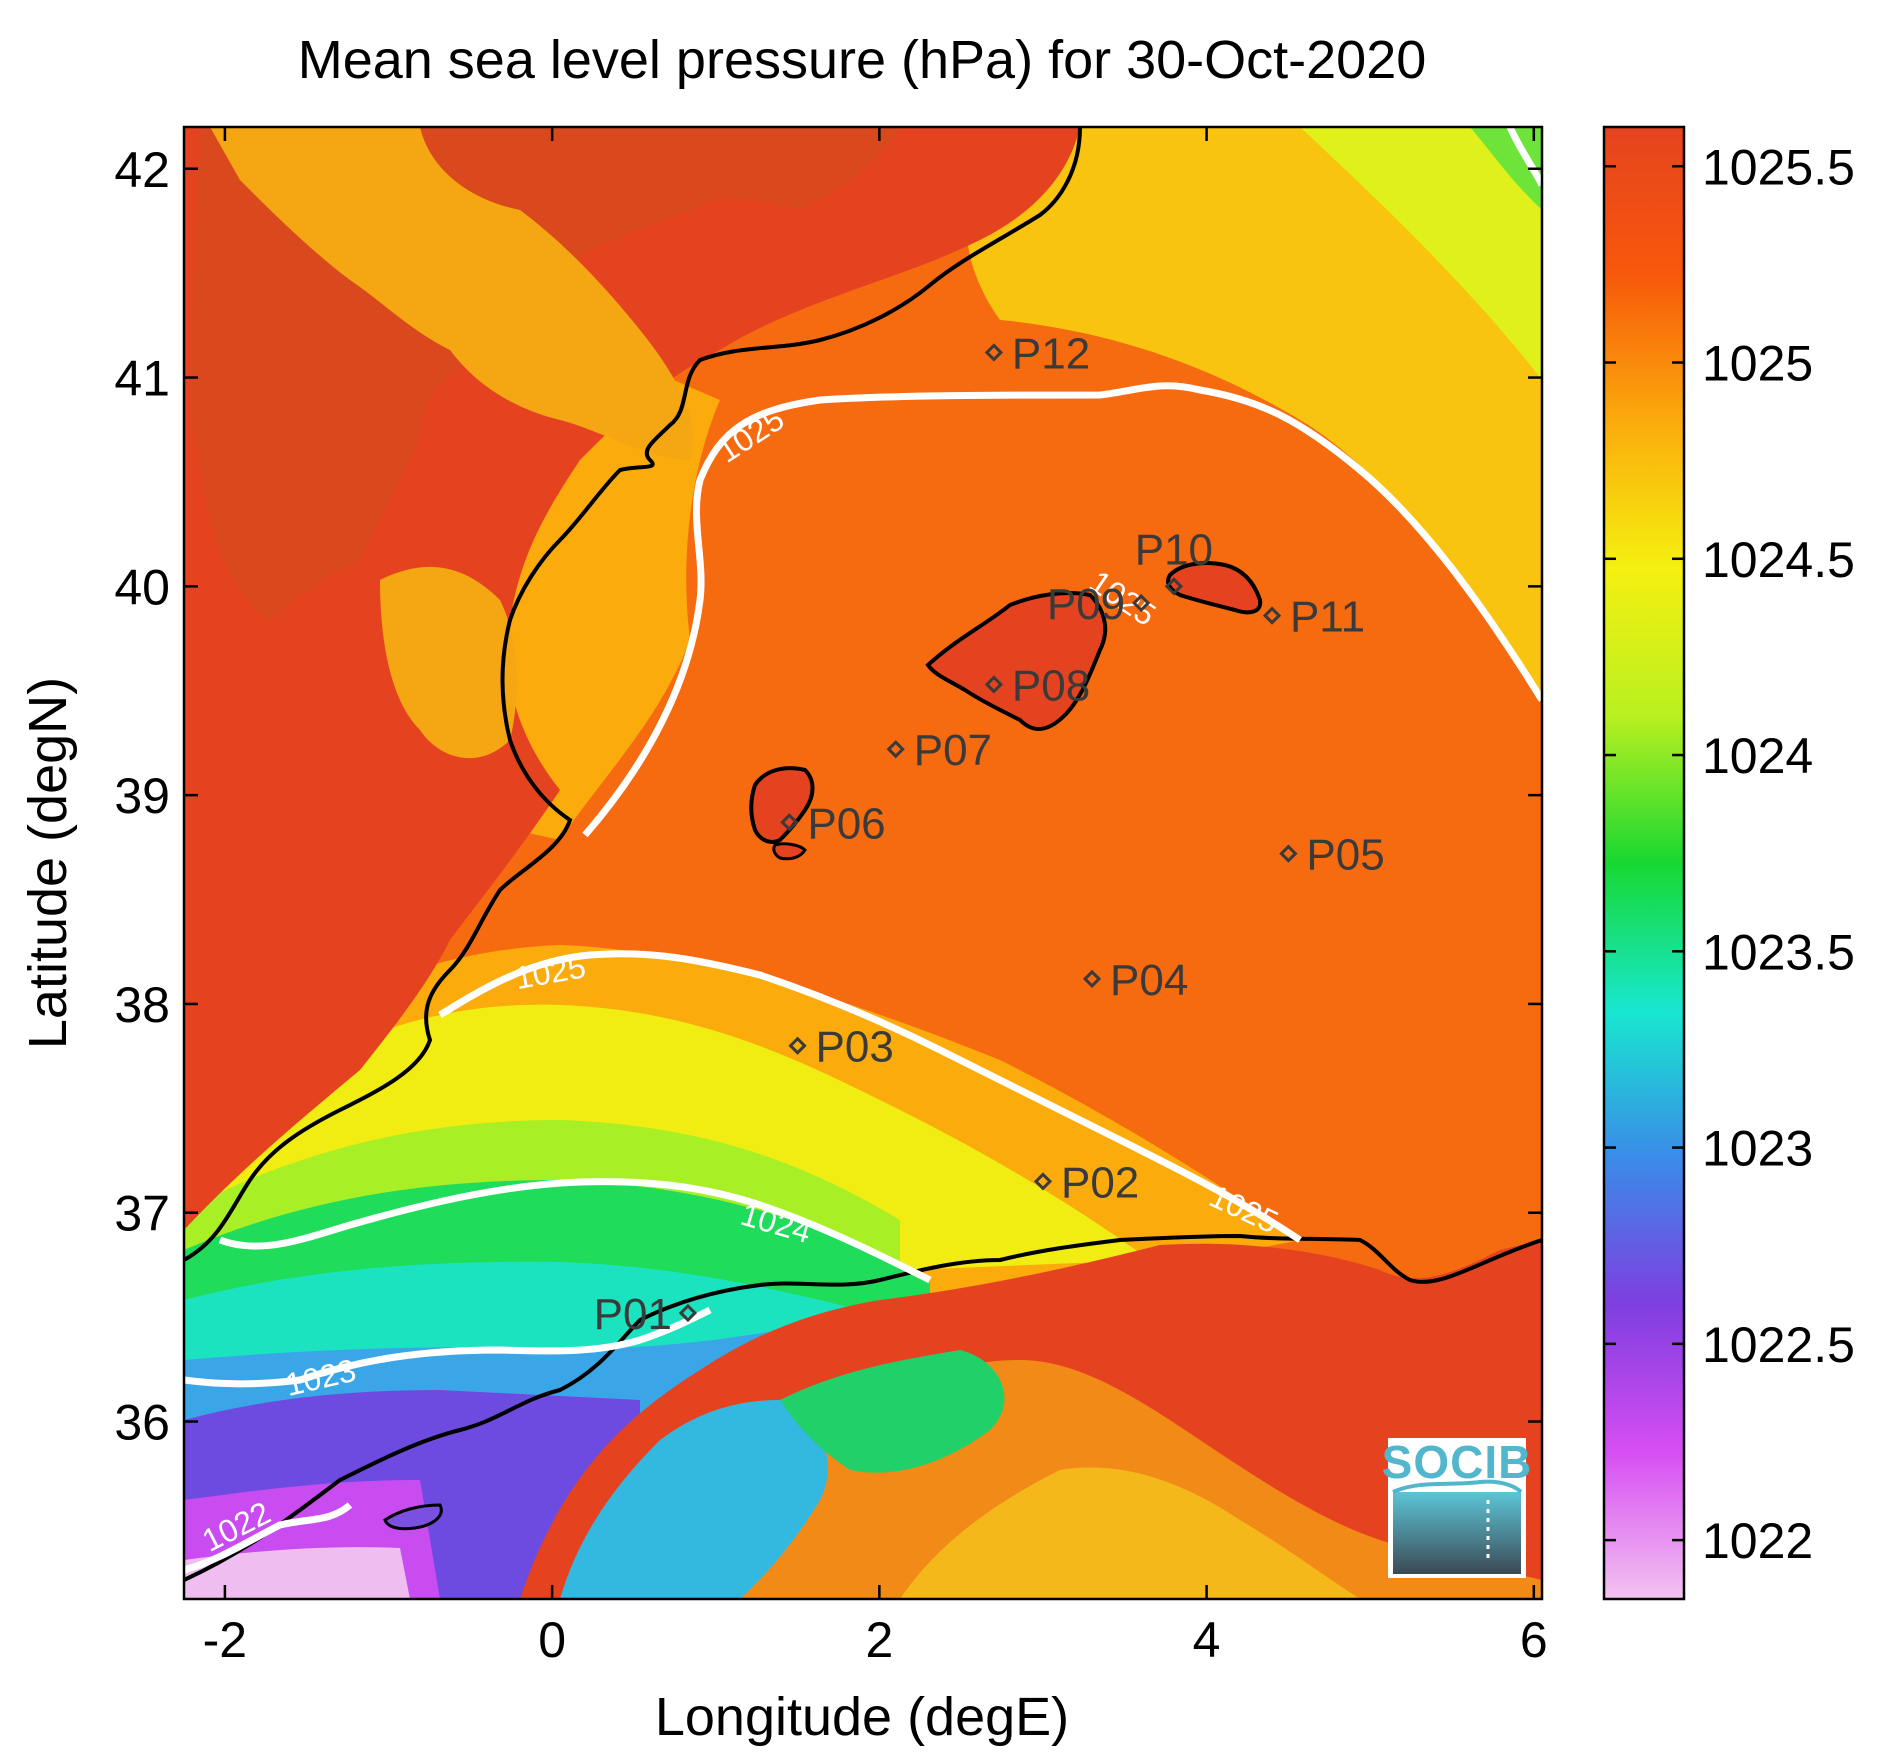 This screenshot has width=1904, height=1758. I want to click on colorbar-ticks: 1022 1022.5 1023 1023.5 1024 1024.5 1025 1025.5, so click(1729, 854).